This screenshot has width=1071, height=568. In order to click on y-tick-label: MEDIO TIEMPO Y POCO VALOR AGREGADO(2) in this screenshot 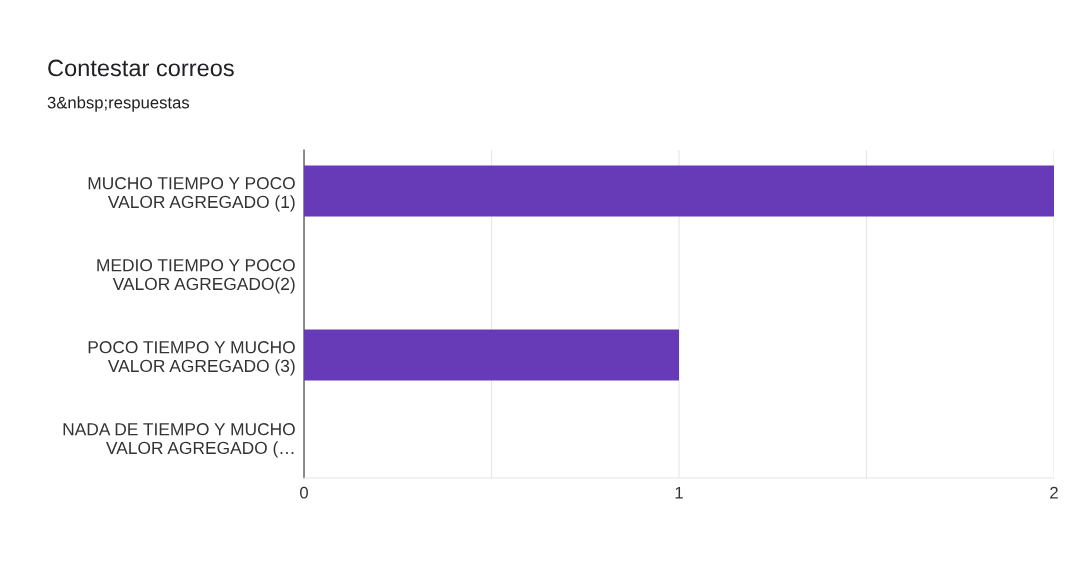, I will do `click(196, 276)`.